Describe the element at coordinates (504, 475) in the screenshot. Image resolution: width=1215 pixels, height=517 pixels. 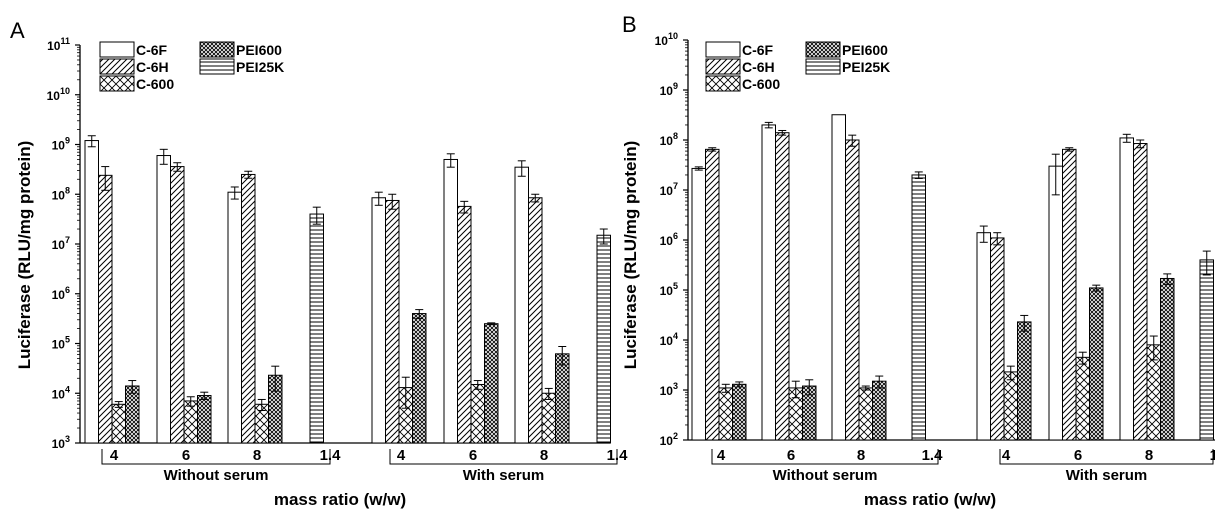
I see `panel-a-group-label: With serum` at that location.